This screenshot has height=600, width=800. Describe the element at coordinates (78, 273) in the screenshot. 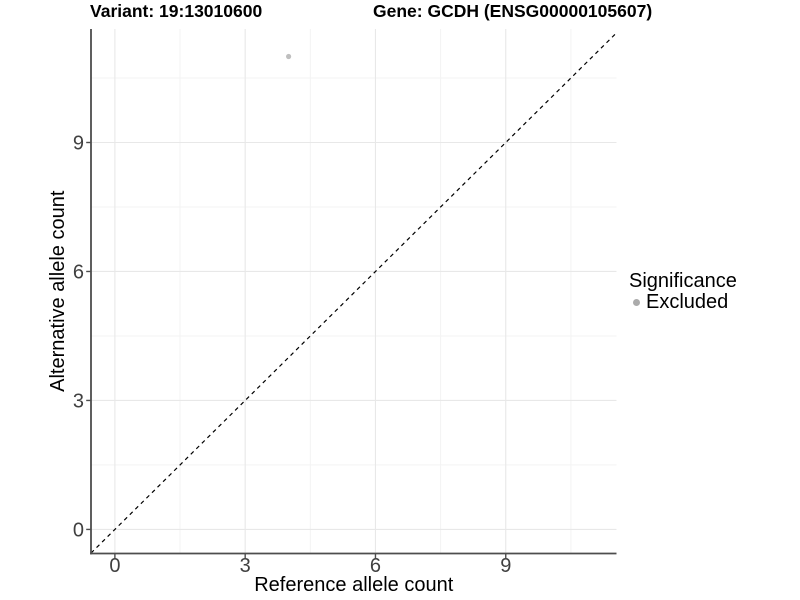

I see `y-tick-label: 6` at that location.